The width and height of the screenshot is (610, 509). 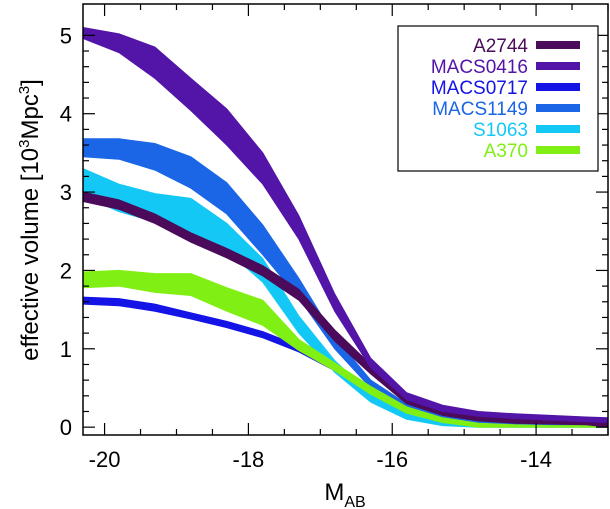 I want to click on legend-label: MACS0416, so click(x=479, y=67).